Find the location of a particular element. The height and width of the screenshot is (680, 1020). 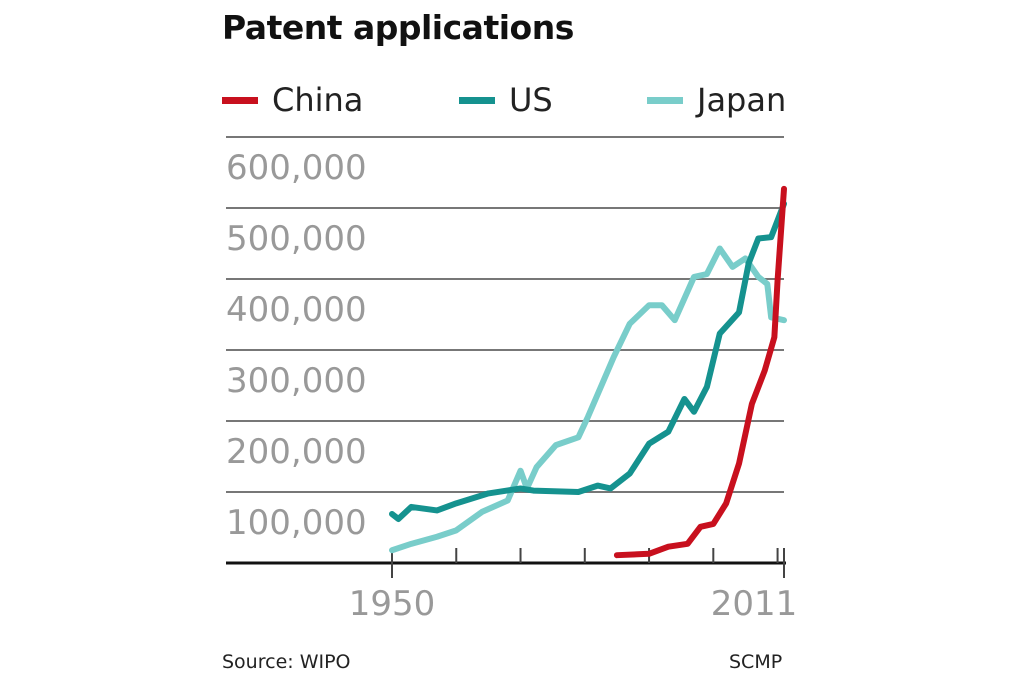

y-tick-label: 200,000 is located at coordinates (296, 452).